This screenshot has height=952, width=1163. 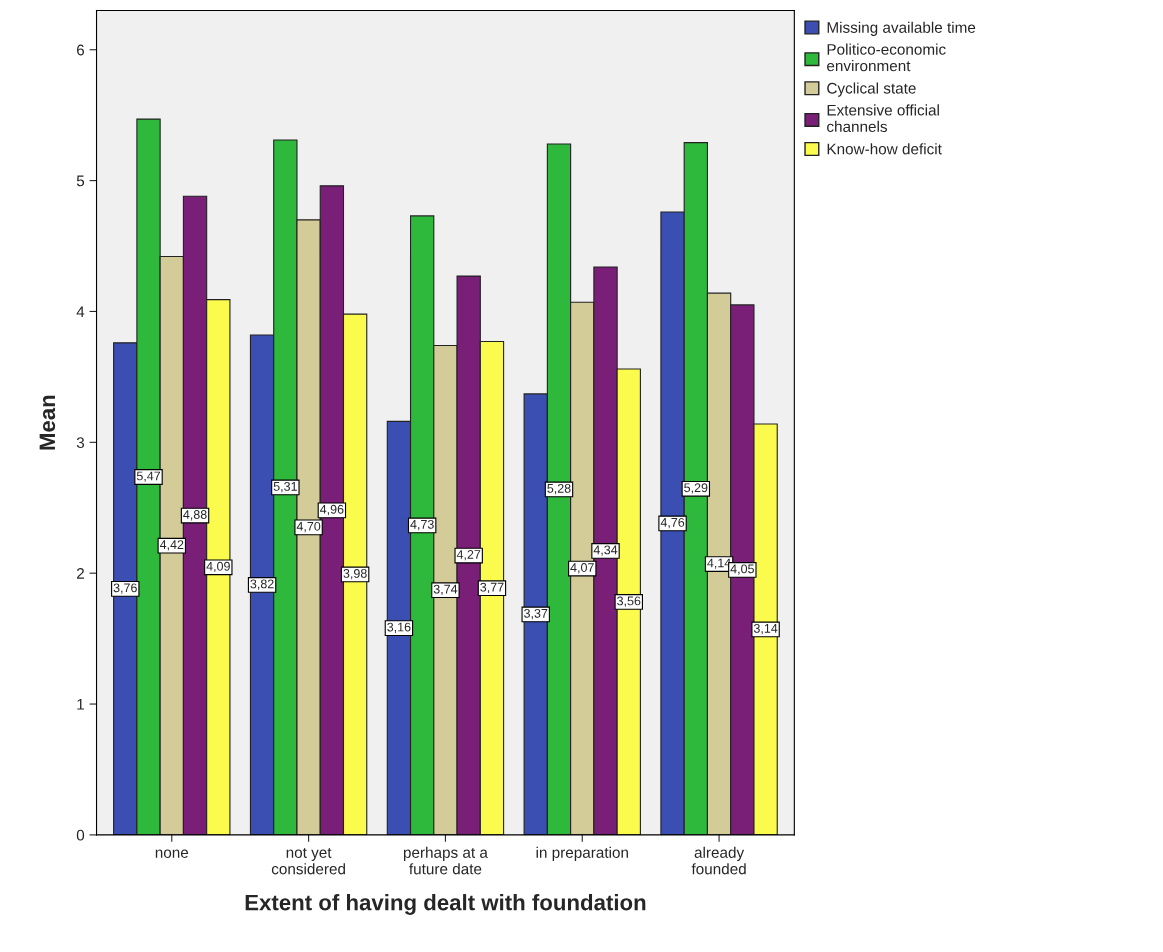 What do you see at coordinates (80, 442) in the screenshot?
I see `y-tick-label: 3` at bounding box center [80, 442].